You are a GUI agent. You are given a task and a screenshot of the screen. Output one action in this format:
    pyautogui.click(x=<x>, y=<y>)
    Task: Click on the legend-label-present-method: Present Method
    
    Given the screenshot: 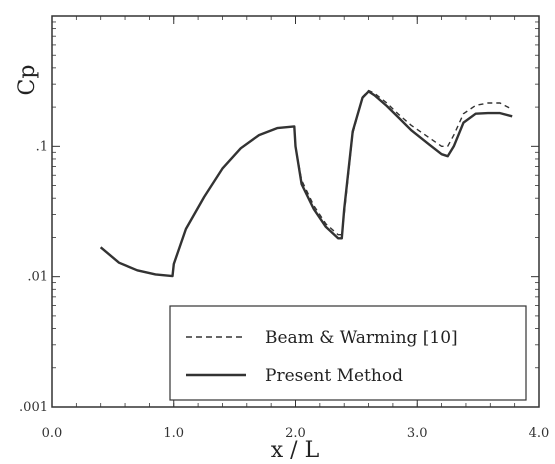 What is the action you would take?
    pyautogui.click(x=334, y=376)
    